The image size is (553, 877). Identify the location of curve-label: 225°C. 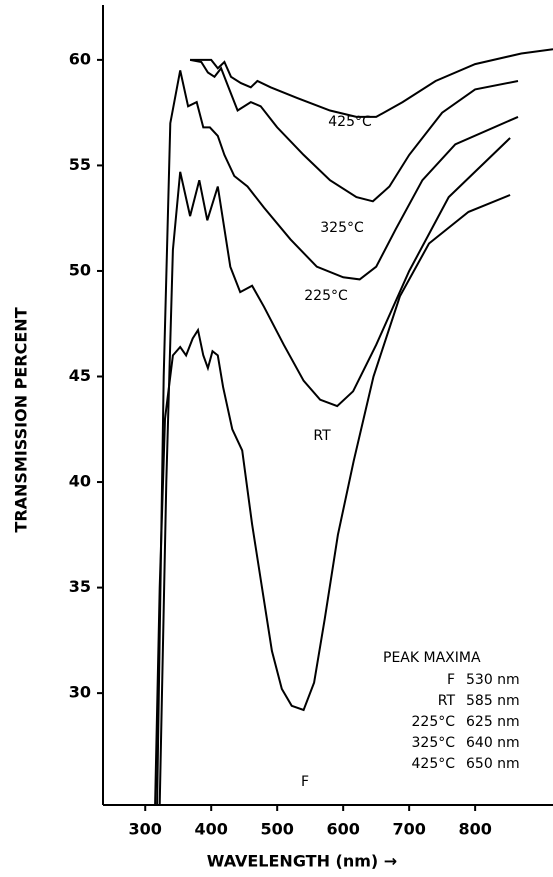
(326, 296).